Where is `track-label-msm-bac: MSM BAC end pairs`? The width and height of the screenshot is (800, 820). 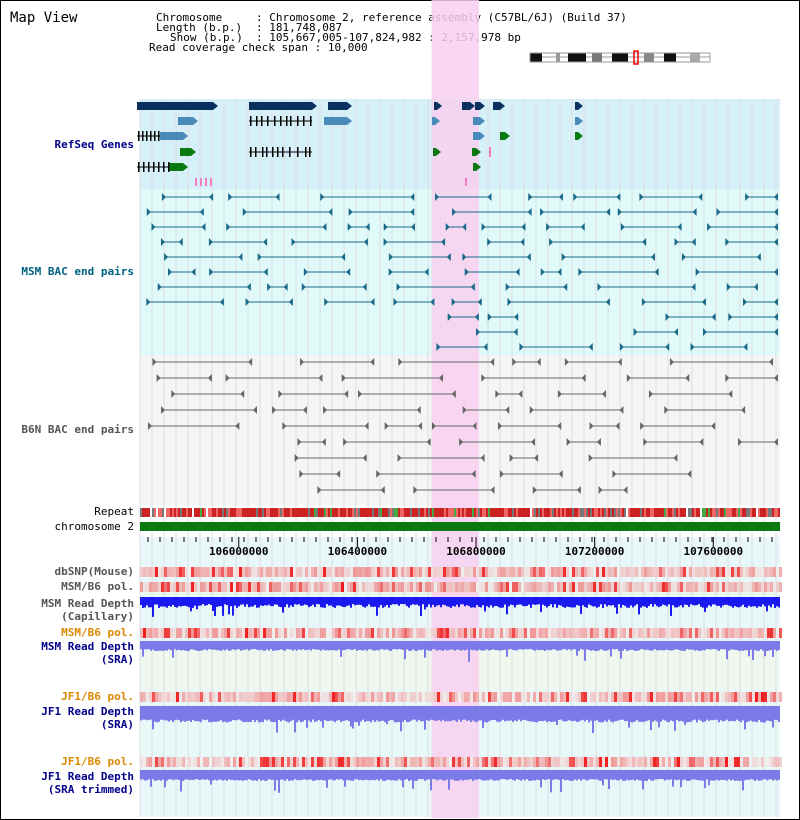 track-label-msm-bac: MSM BAC end pairs is located at coordinates (77, 271).